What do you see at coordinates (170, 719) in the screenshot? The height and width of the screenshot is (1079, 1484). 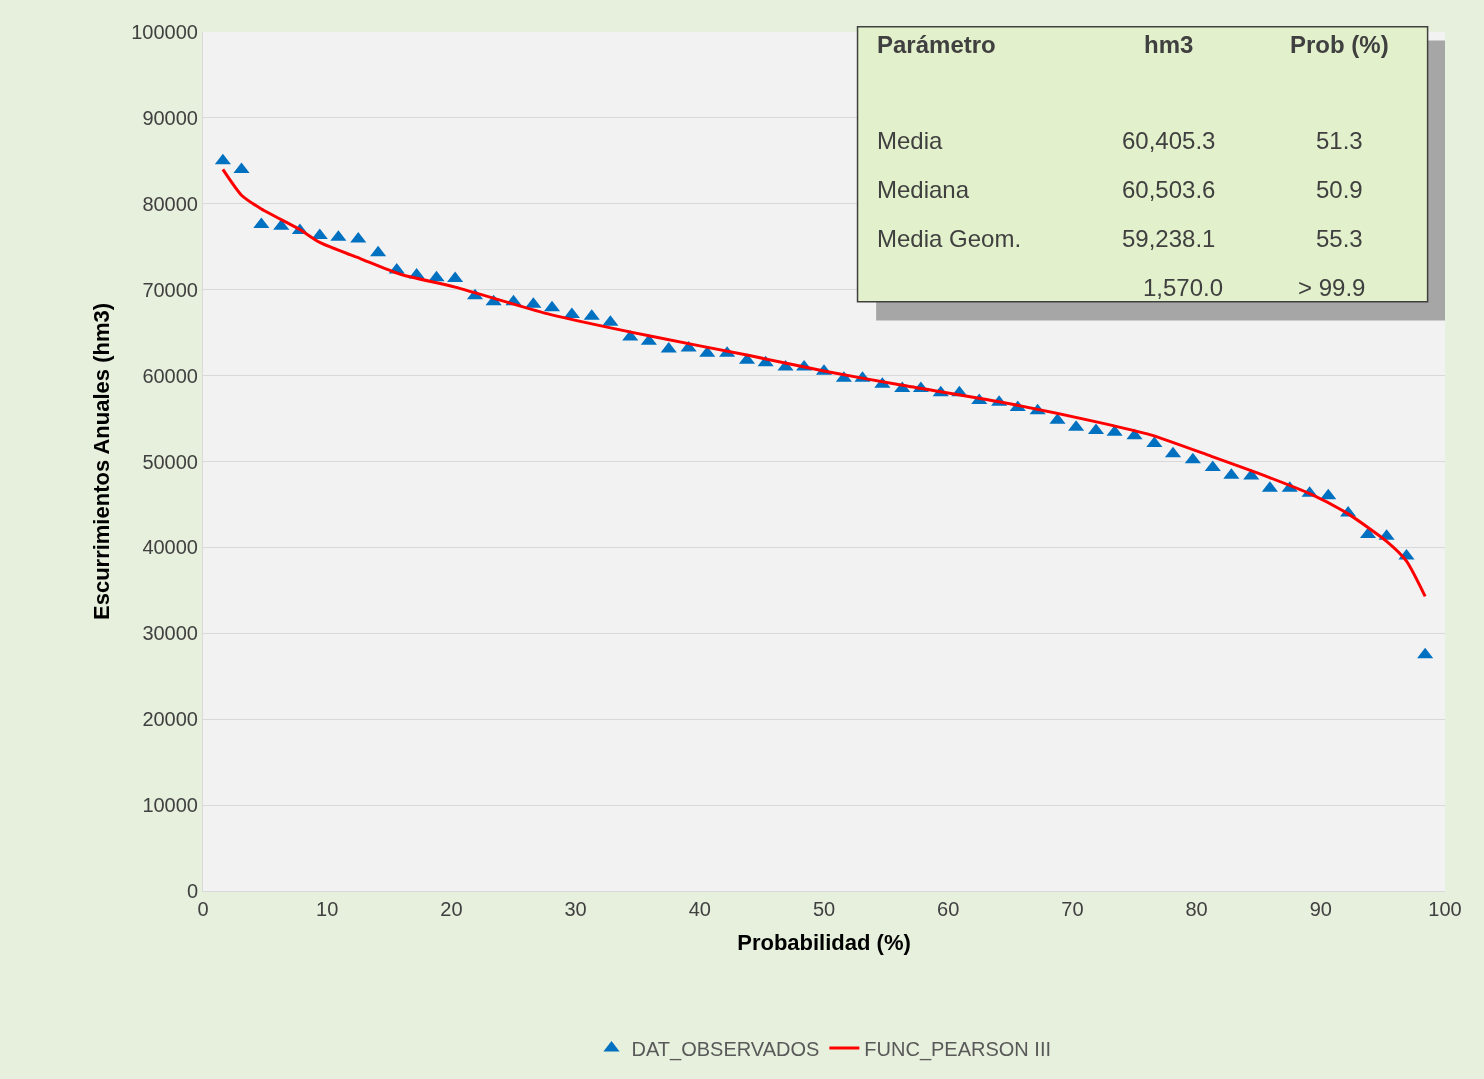 I see `y-tick-label: 20000` at bounding box center [170, 719].